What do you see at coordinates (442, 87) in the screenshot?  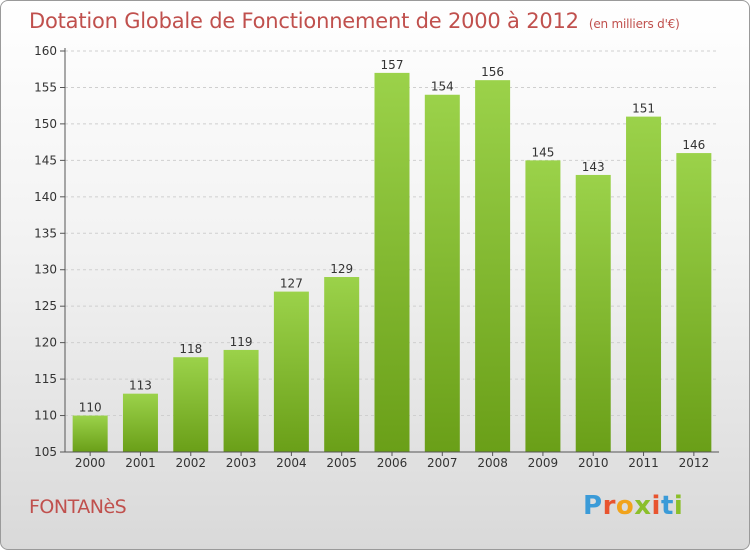 I see `data-label: 154` at bounding box center [442, 87].